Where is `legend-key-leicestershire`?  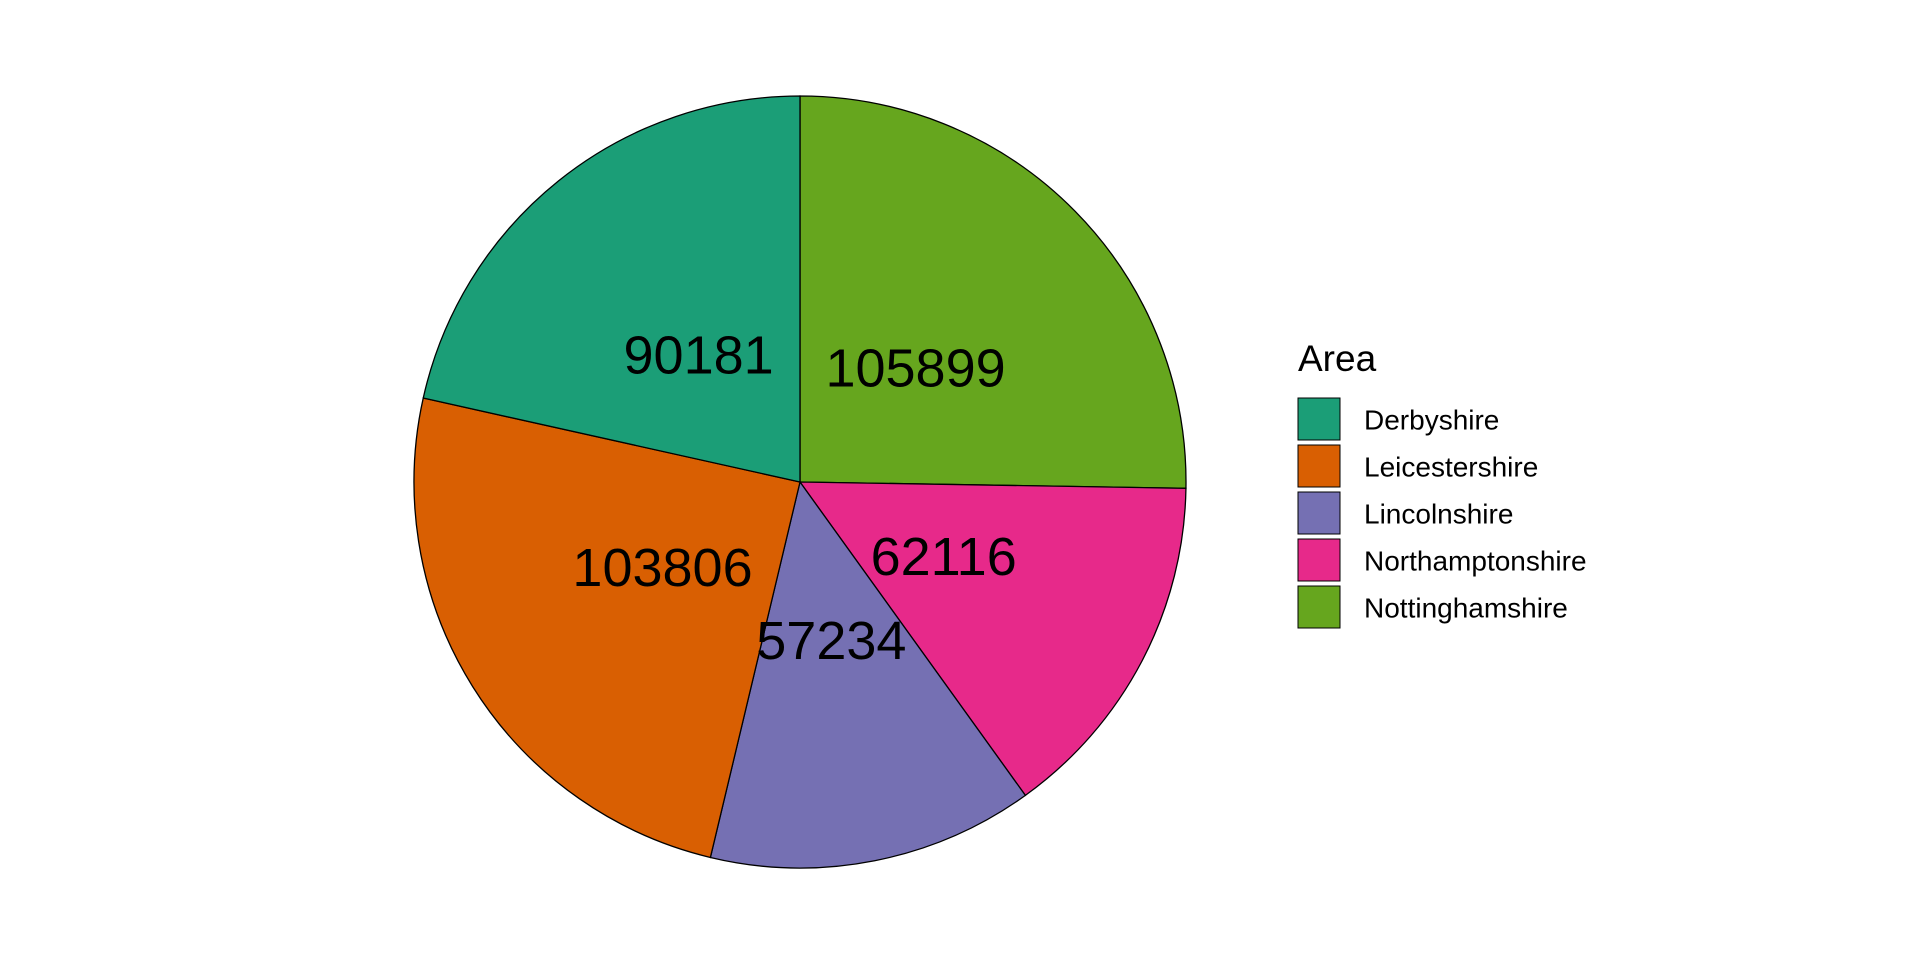
legend-key-leicestershire is located at coordinates (1319, 466).